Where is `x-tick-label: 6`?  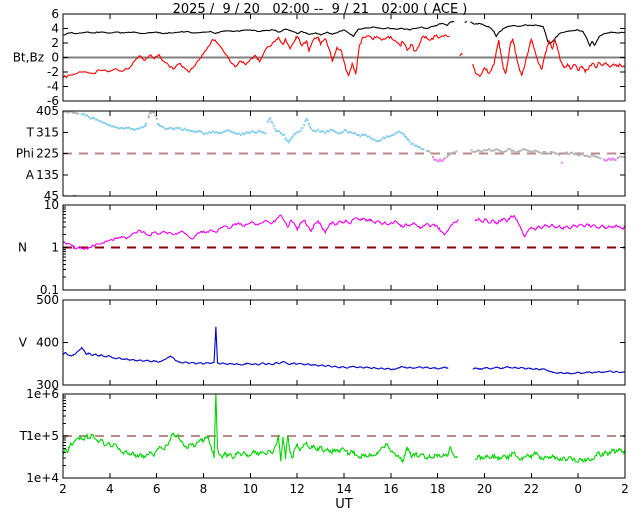 x-tick-label: 6 is located at coordinates (157, 489).